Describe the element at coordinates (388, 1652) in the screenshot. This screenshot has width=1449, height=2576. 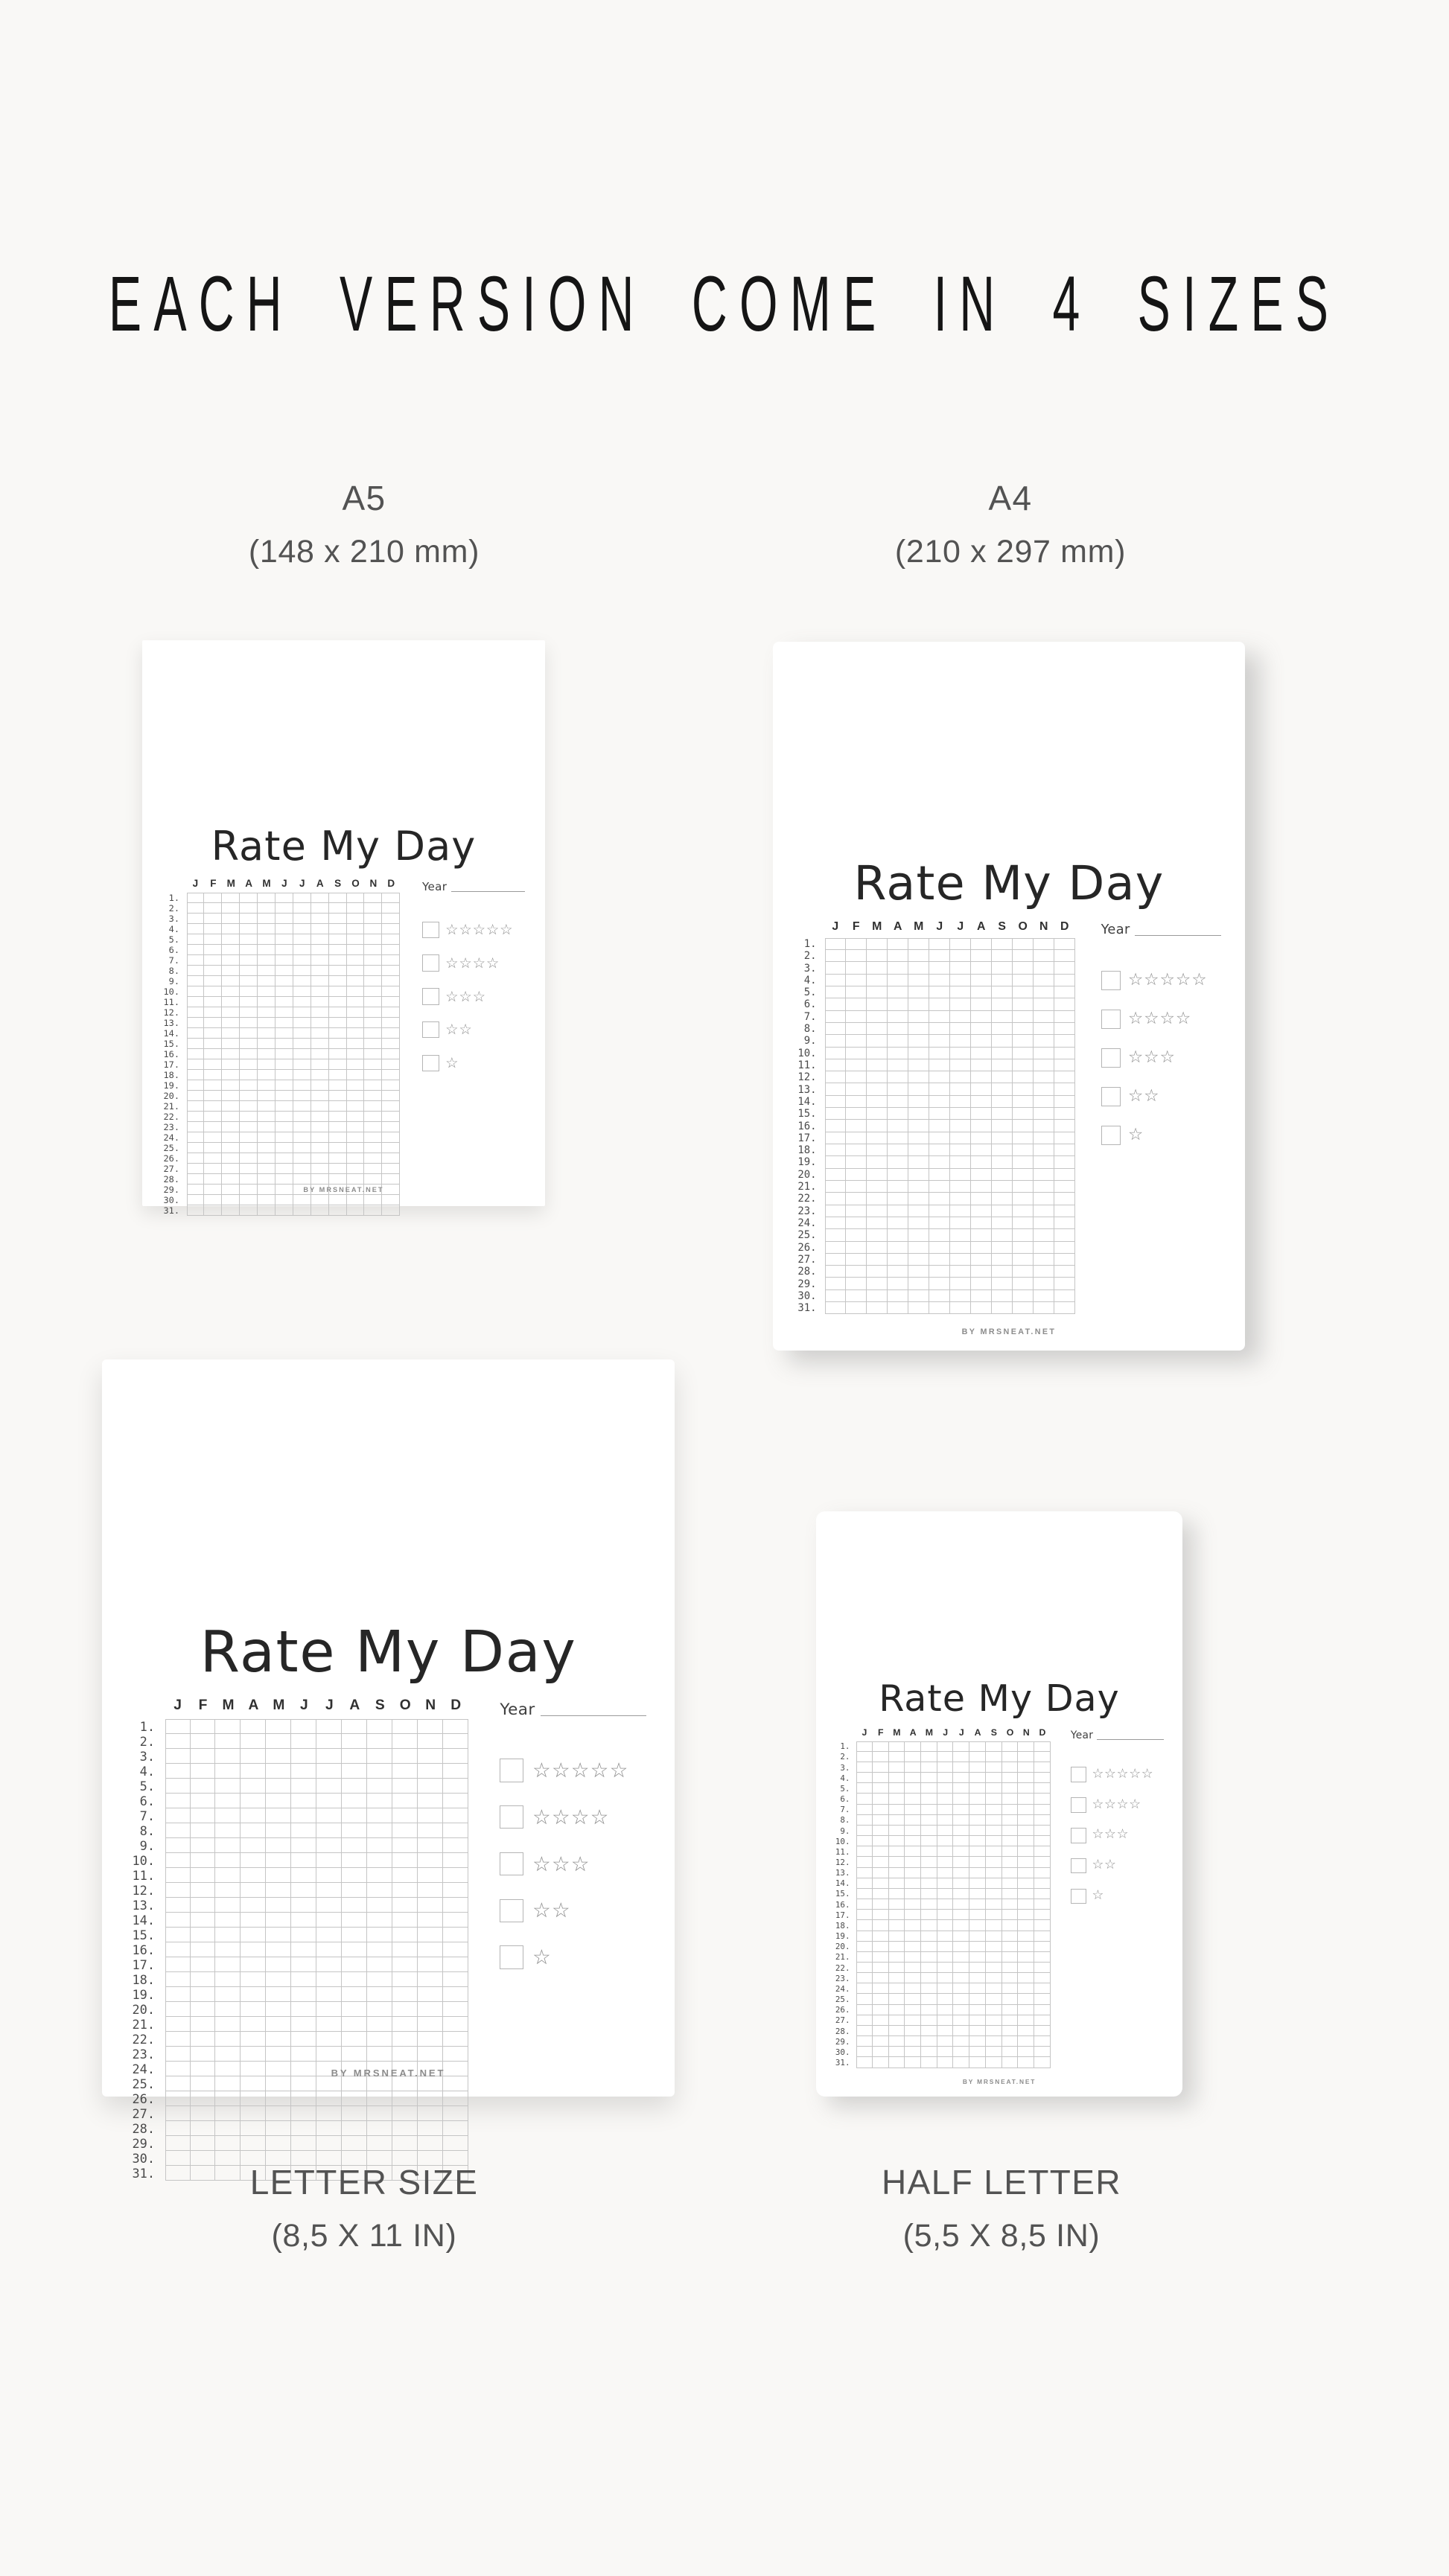
I see `planner-title: Rate My Day` at that location.